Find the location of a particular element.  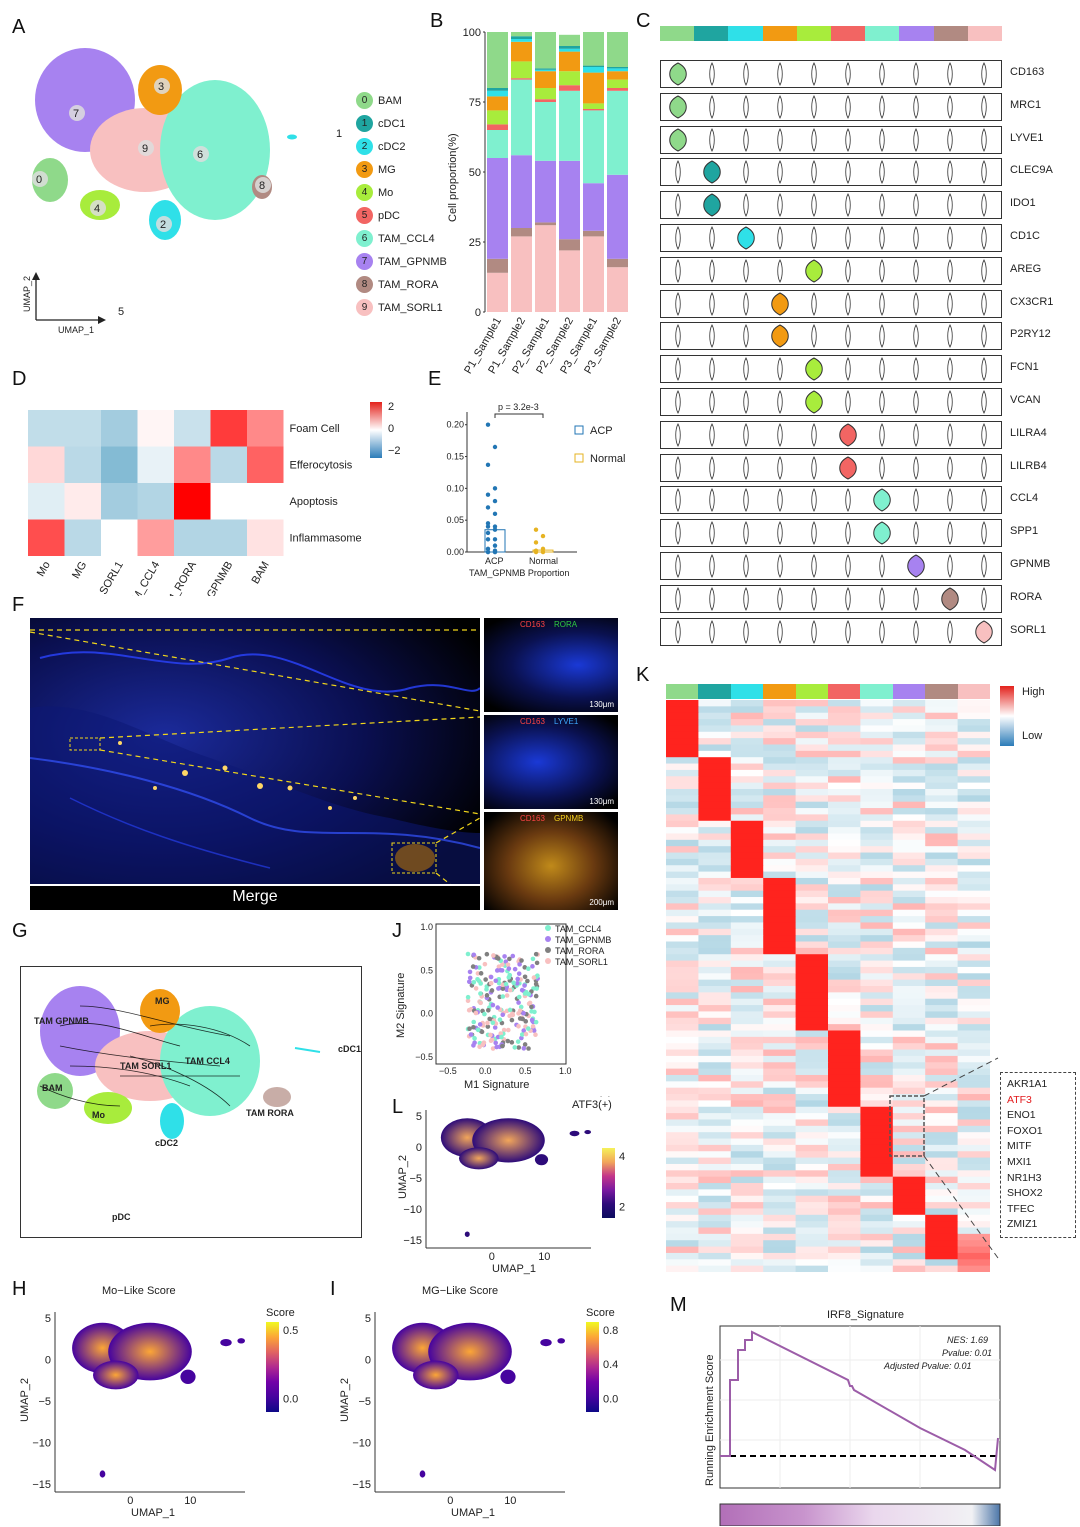

gene-label: TFEC is located at coordinates (1021, 1208).